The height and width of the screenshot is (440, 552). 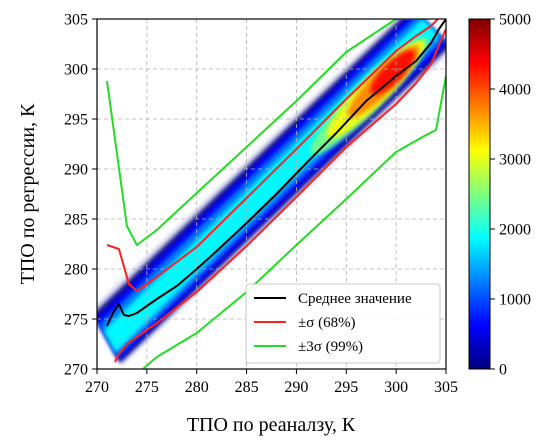 I want to click on y-tick-label: 285, so click(x=76, y=220).